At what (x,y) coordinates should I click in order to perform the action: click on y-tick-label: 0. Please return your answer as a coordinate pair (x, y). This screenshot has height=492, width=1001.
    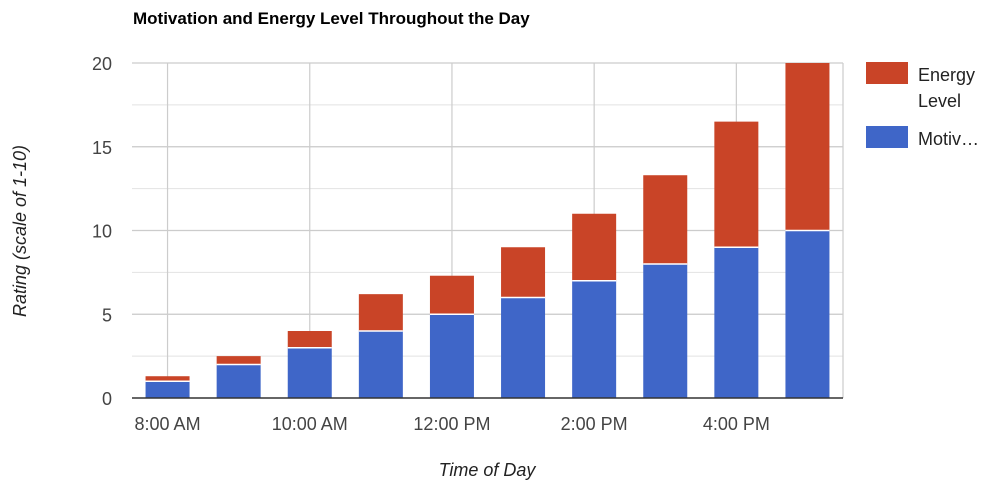
    Looking at the image, I should click on (107, 399).